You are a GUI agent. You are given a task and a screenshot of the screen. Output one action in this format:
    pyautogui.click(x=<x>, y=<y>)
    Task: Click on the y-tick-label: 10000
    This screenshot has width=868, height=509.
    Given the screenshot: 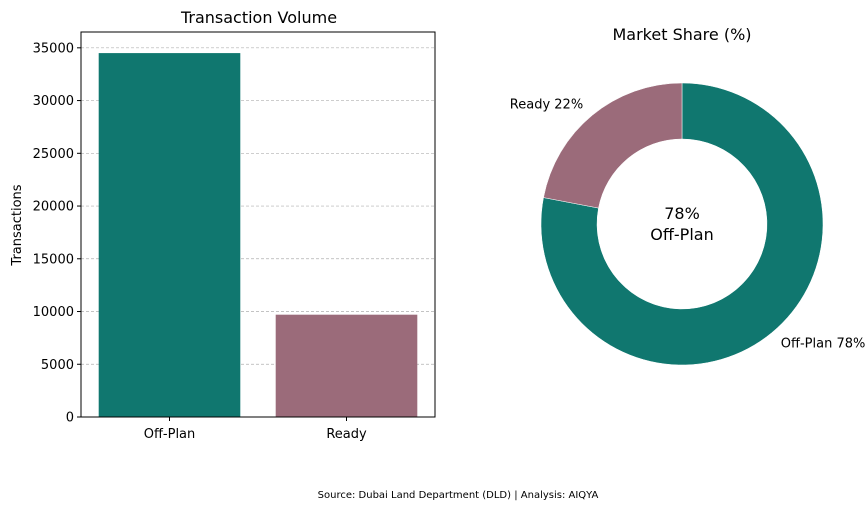 What is the action you would take?
    pyautogui.click(x=53, y=312)
    